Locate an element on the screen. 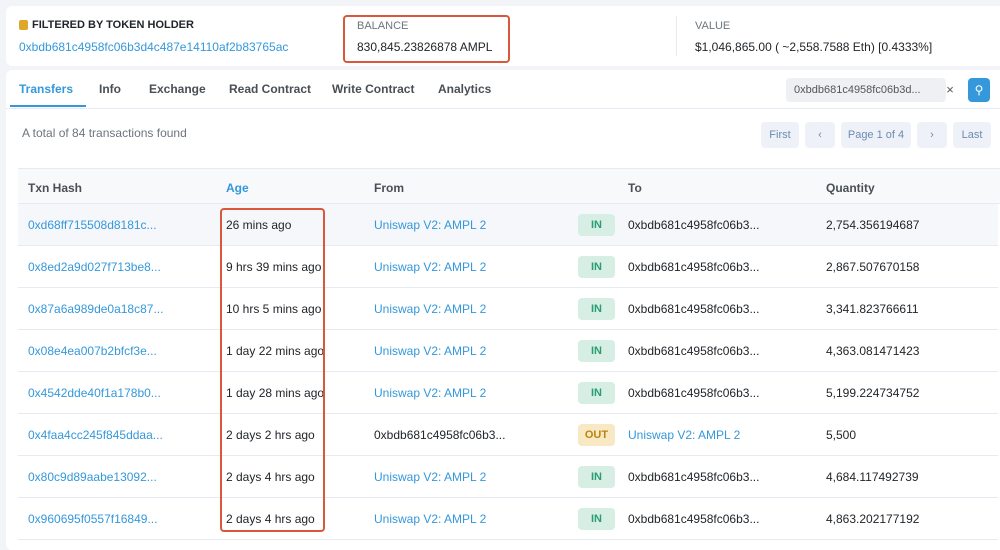 The image size is (1000, 550). highlight-box-age is located at coordinates (272, 370).